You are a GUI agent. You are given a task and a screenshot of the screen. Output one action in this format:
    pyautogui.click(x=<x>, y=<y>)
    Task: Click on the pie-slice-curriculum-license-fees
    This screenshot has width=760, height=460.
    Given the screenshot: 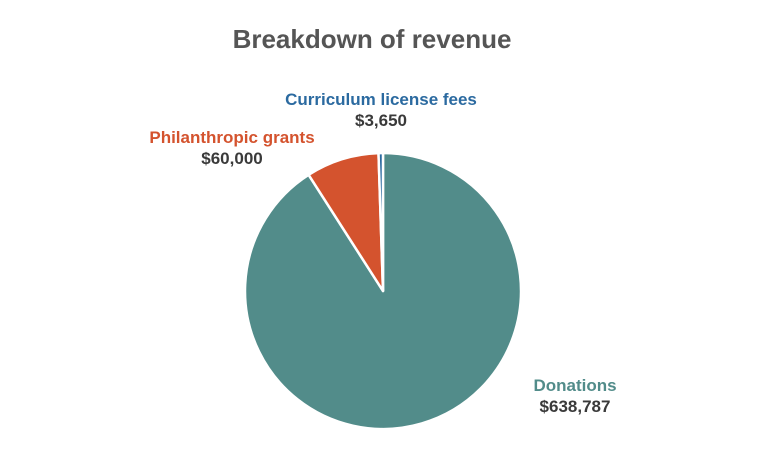 What is the action you would take?
    pyautogui.click(x=381, y=222)
    